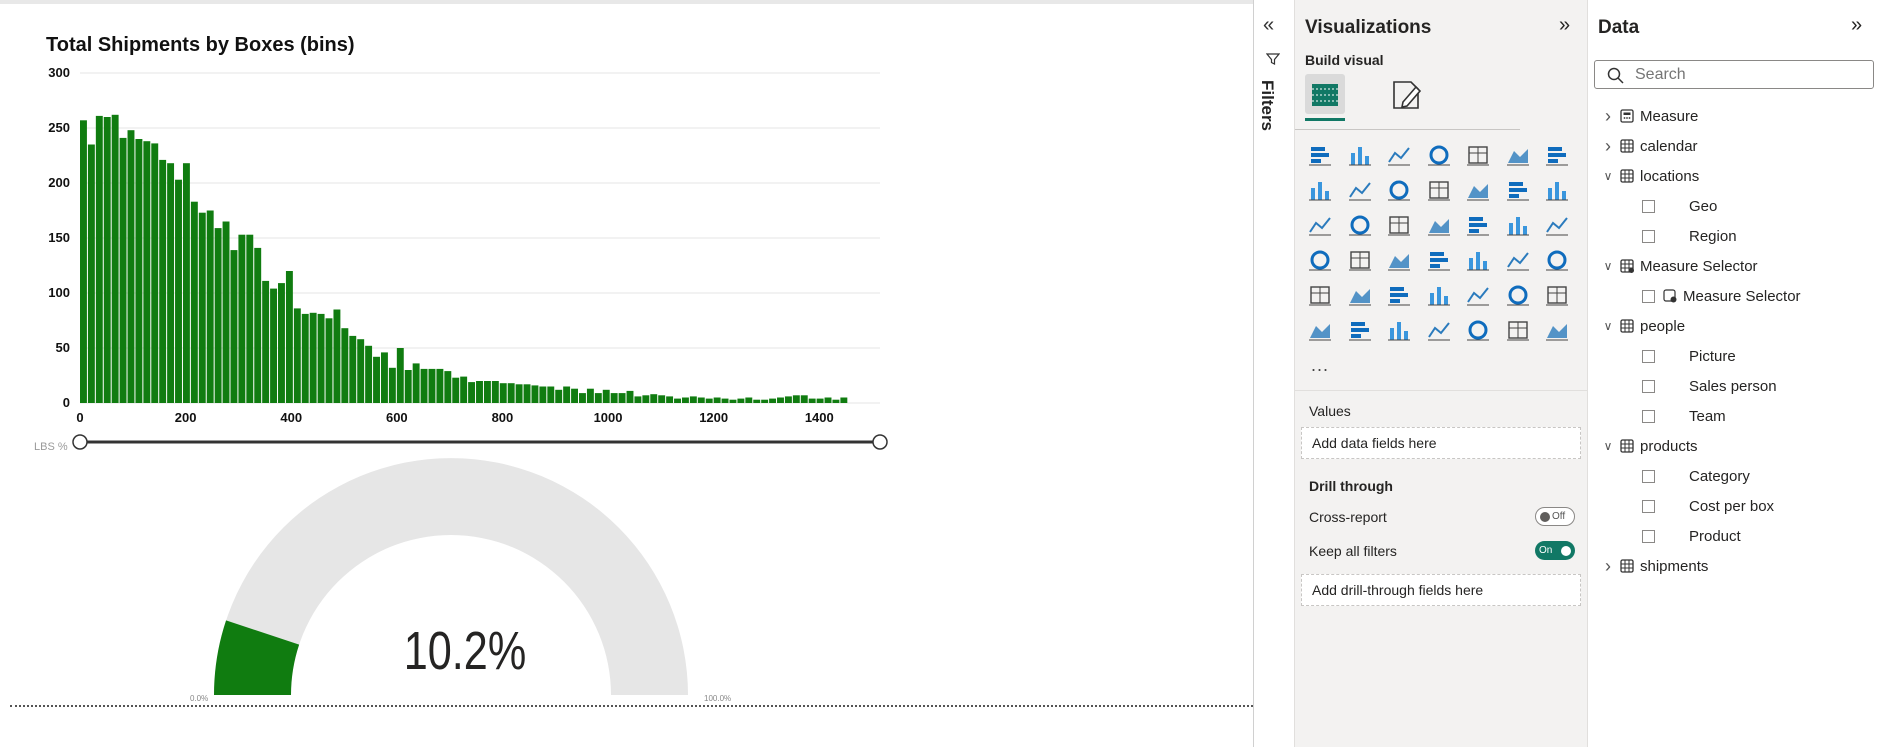  I want to click on power-automate-icon, so click(1439, 330).